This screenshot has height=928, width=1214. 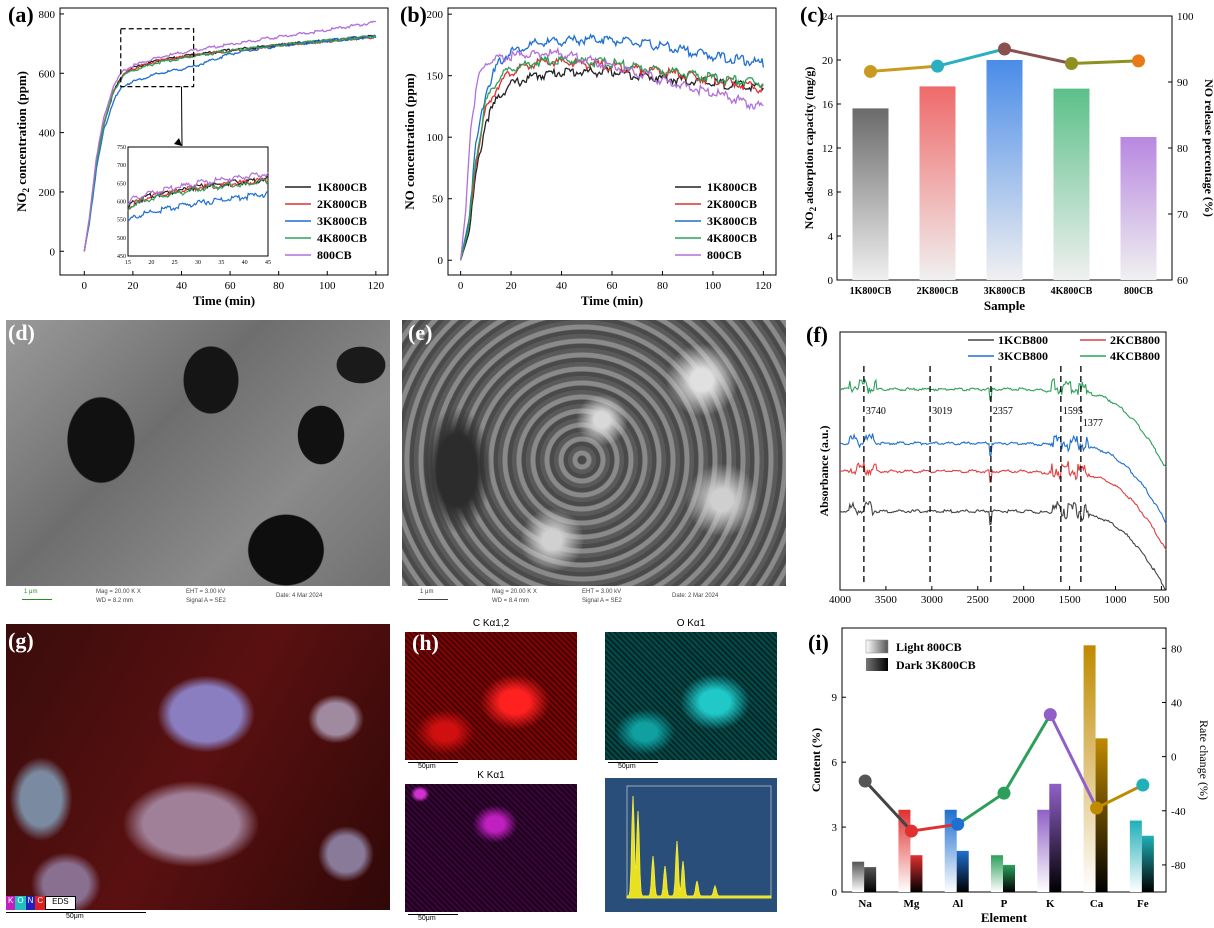 What do you see at coordinates (47, 74) in the screenshot?
I see `y-tick-label: 600` at bounding box center [47, 74].